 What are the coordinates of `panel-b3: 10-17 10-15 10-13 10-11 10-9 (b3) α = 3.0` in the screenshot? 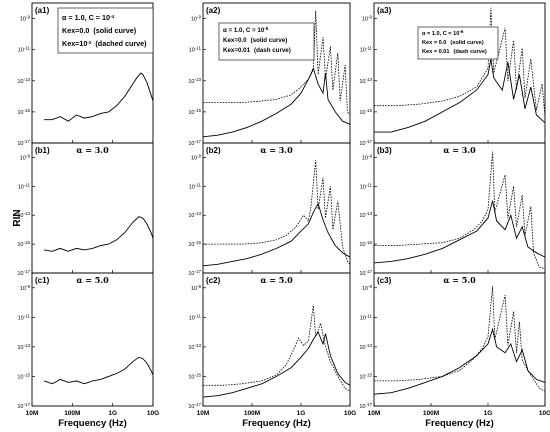 It's located at (452, 209).